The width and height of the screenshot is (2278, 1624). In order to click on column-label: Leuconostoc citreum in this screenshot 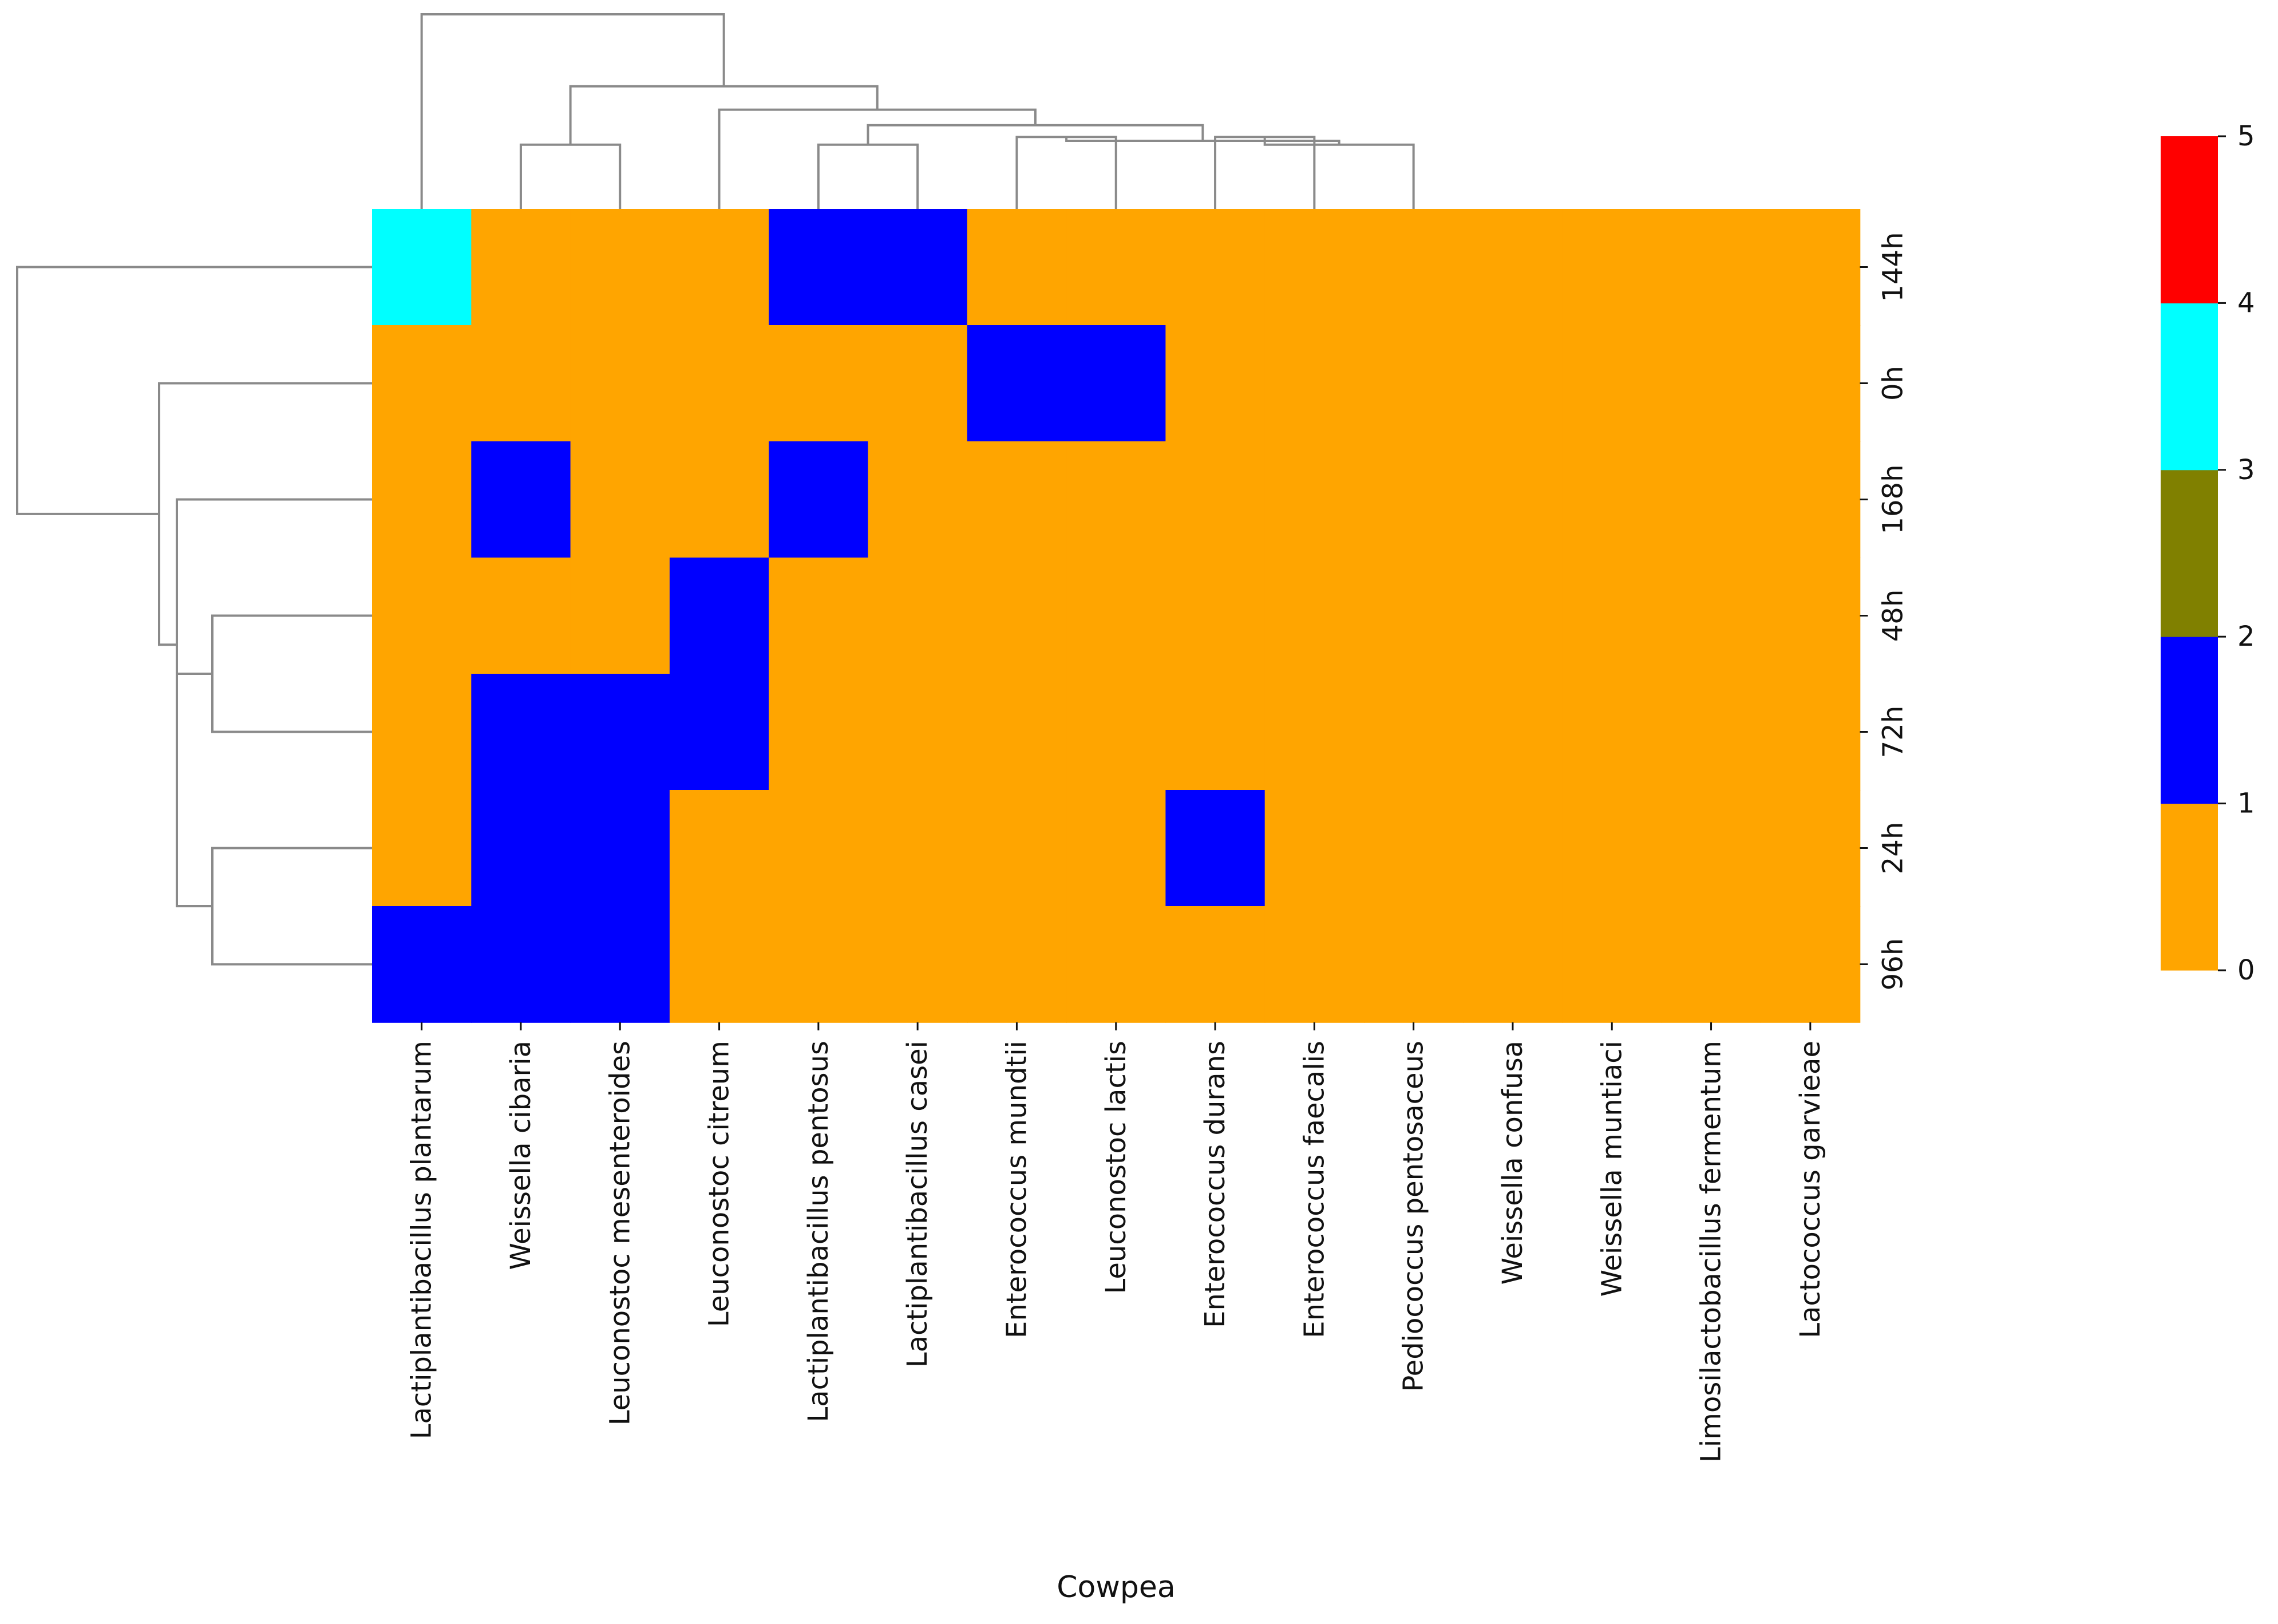, I will do `click(719, 1184)`.